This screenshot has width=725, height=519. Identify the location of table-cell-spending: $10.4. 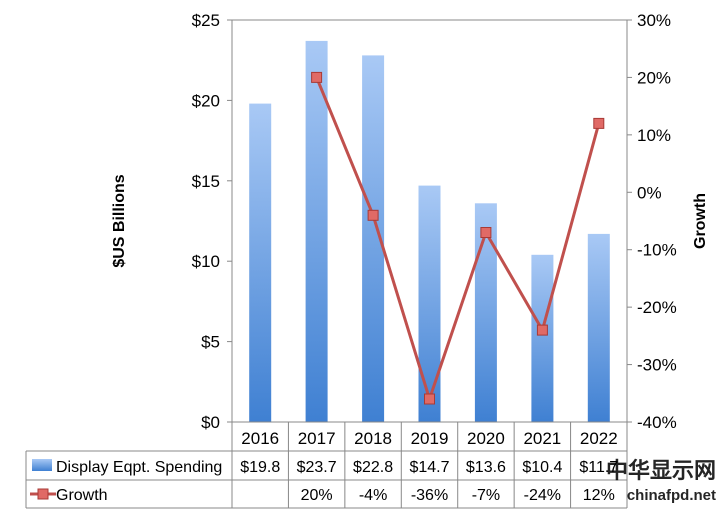
(542, 467).